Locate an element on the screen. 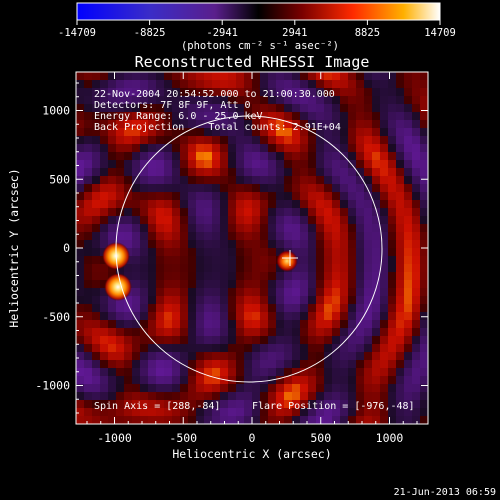 The image size is (500, 500). footer-timestamp: 21-Jun-2013 06:59 is located at coordinates (445, 492).